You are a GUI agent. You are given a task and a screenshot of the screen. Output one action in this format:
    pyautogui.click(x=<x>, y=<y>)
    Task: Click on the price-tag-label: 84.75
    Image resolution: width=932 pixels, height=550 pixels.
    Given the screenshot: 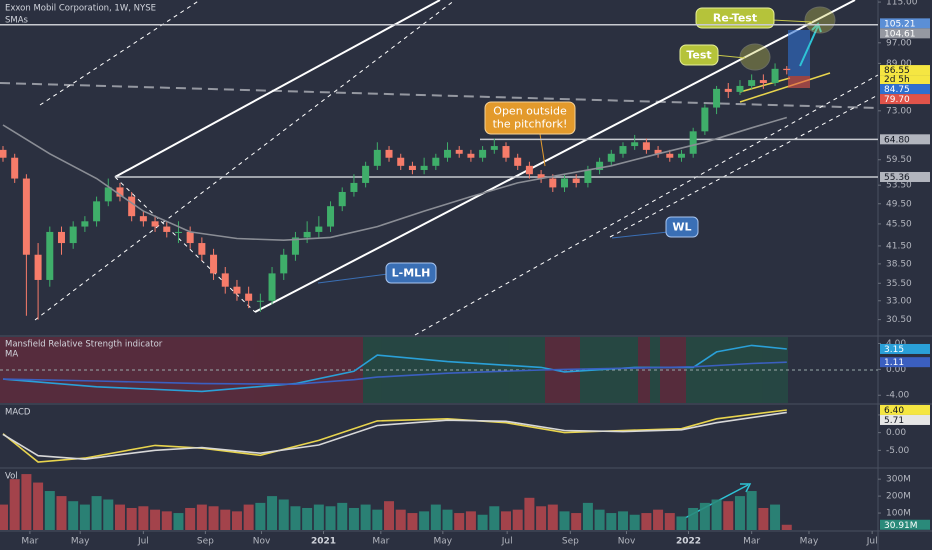 What is the action you would take?
    pyautogui.click(x=897, y=90)
    